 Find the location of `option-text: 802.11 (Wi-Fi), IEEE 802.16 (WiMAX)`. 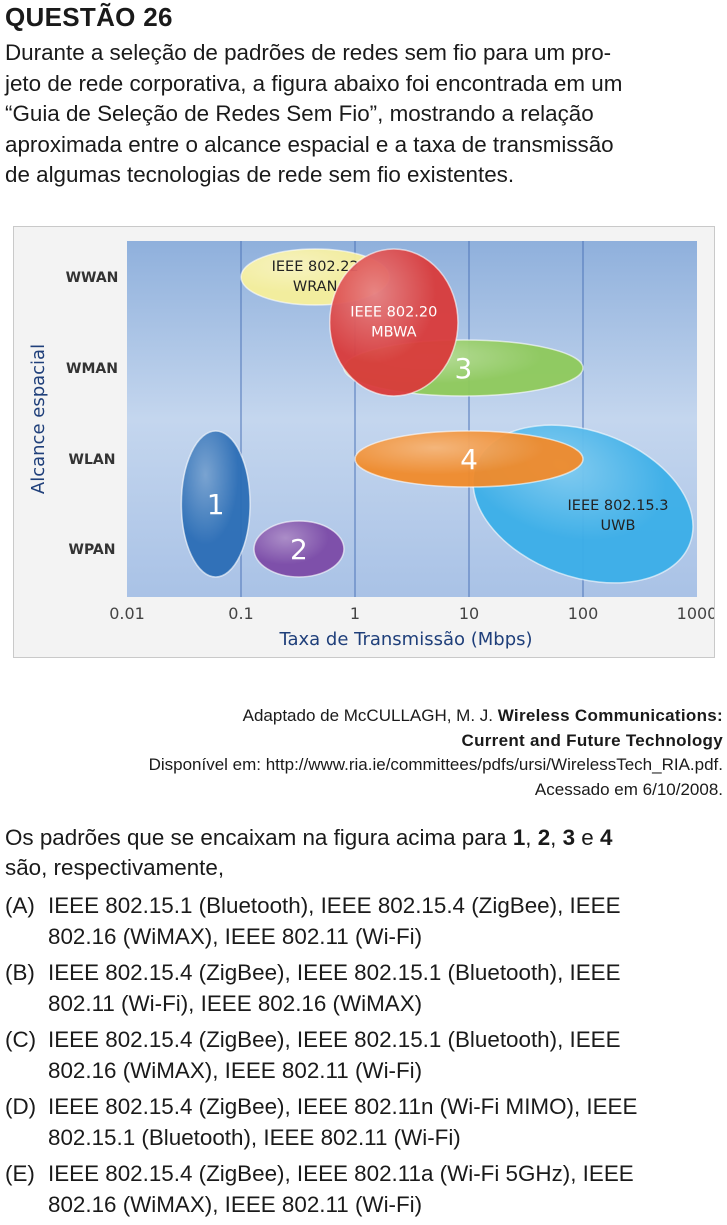

option-text: 802.11 (Wi-Fi), IEEE 802.16 (WiMAX) is located at coordinates (235, 1003).